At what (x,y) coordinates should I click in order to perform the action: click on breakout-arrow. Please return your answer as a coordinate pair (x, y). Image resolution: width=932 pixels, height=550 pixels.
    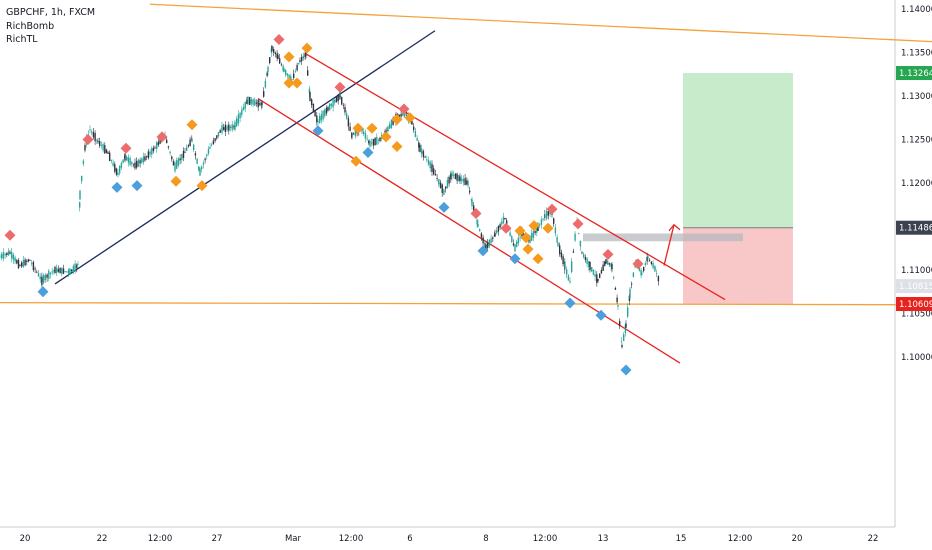
    Looking at the image, I should click on (669, 245).